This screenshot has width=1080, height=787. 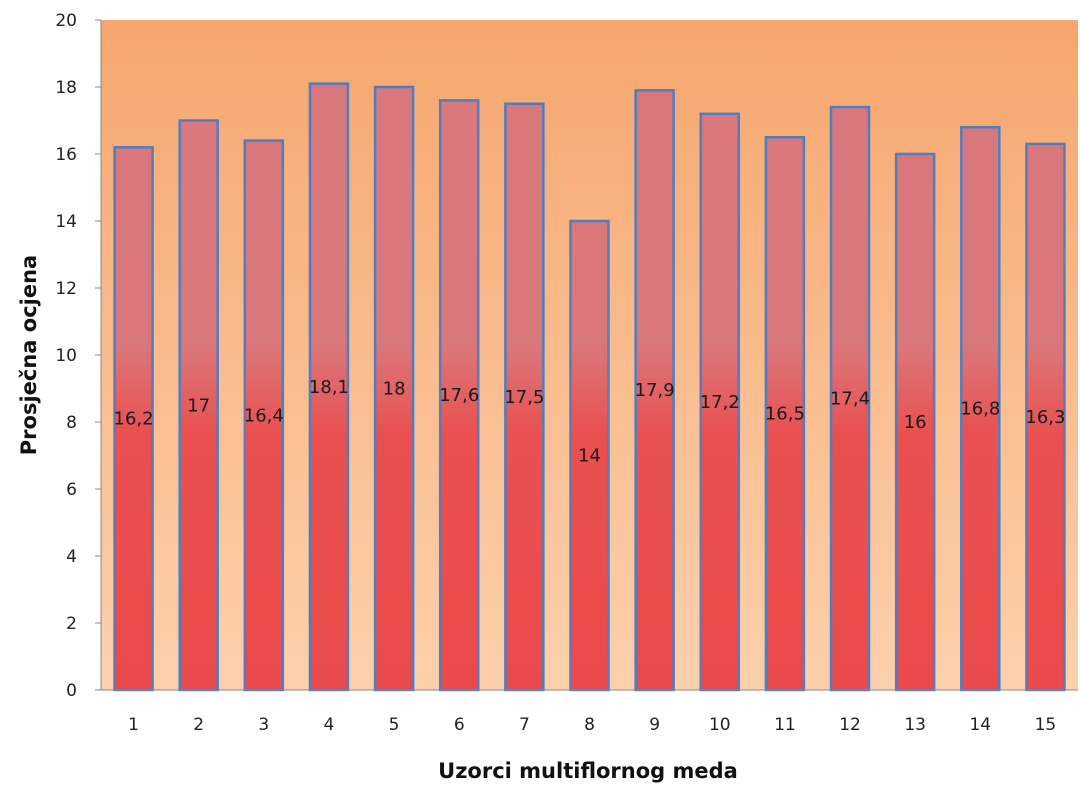 I want to click on y-tick-label: 14, so click(x=66, y=222).